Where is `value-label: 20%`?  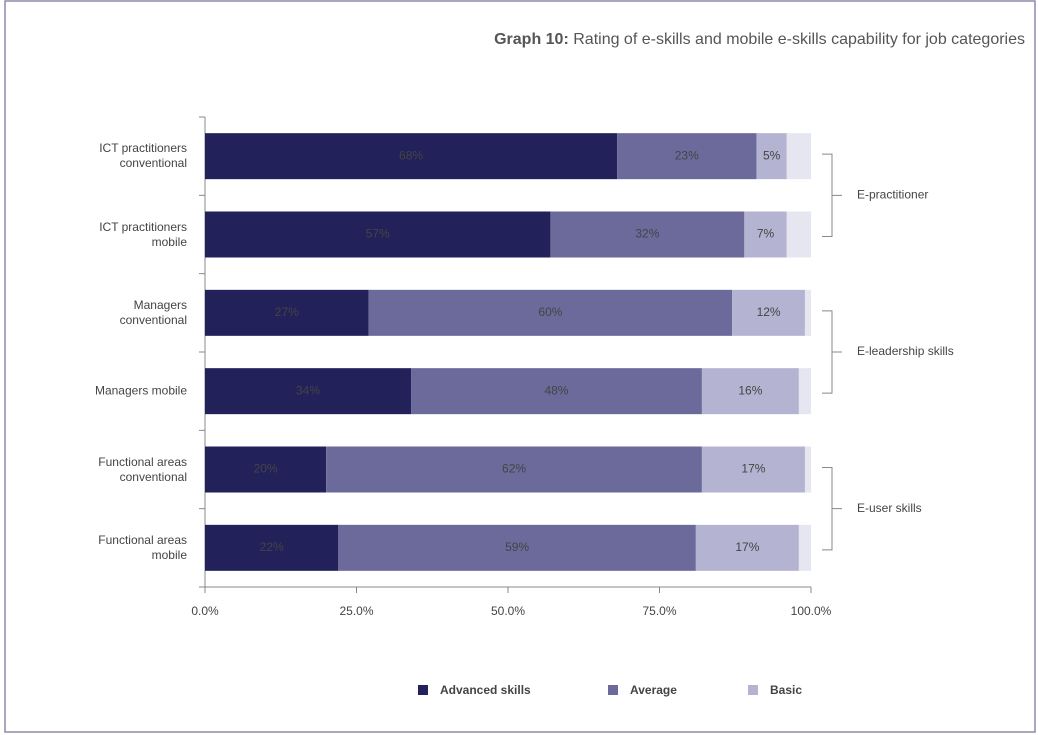 value-label: 20% is located at coordinates (266, 469).